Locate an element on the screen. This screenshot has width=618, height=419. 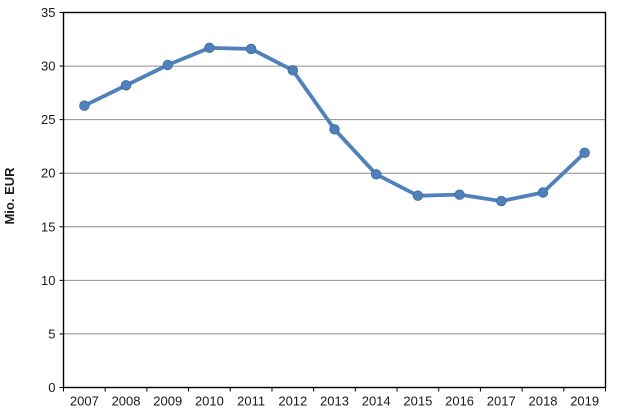
y-tick-label: 15 is located at coordinates (48, 226).